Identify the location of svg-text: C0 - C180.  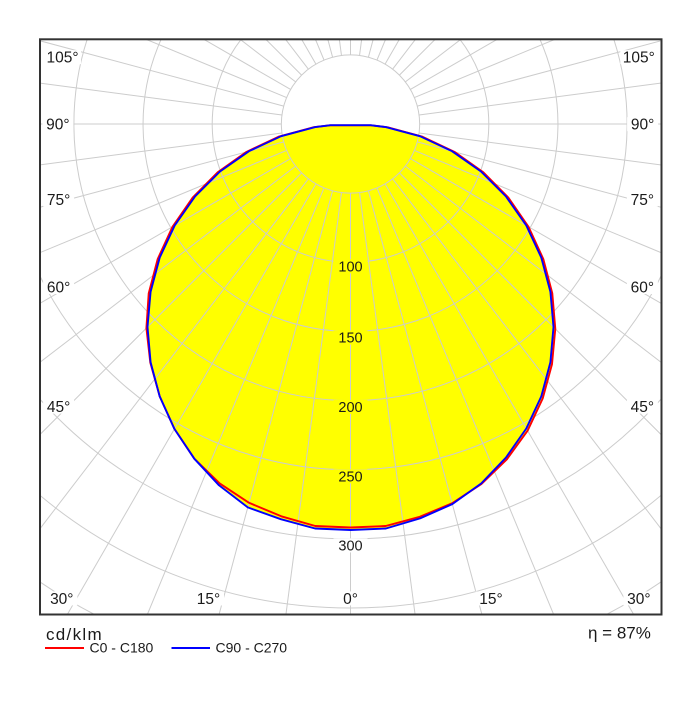
(122, 648).